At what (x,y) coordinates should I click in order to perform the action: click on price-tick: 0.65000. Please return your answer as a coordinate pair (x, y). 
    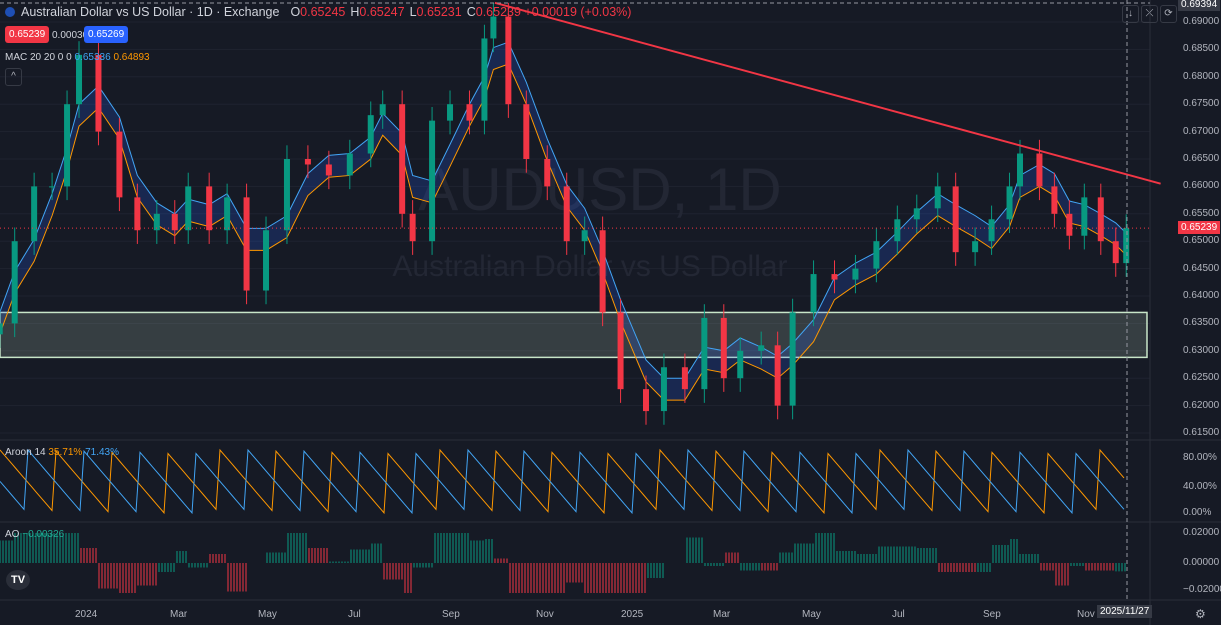
    Looking at the image, I should click on (1201, 241).